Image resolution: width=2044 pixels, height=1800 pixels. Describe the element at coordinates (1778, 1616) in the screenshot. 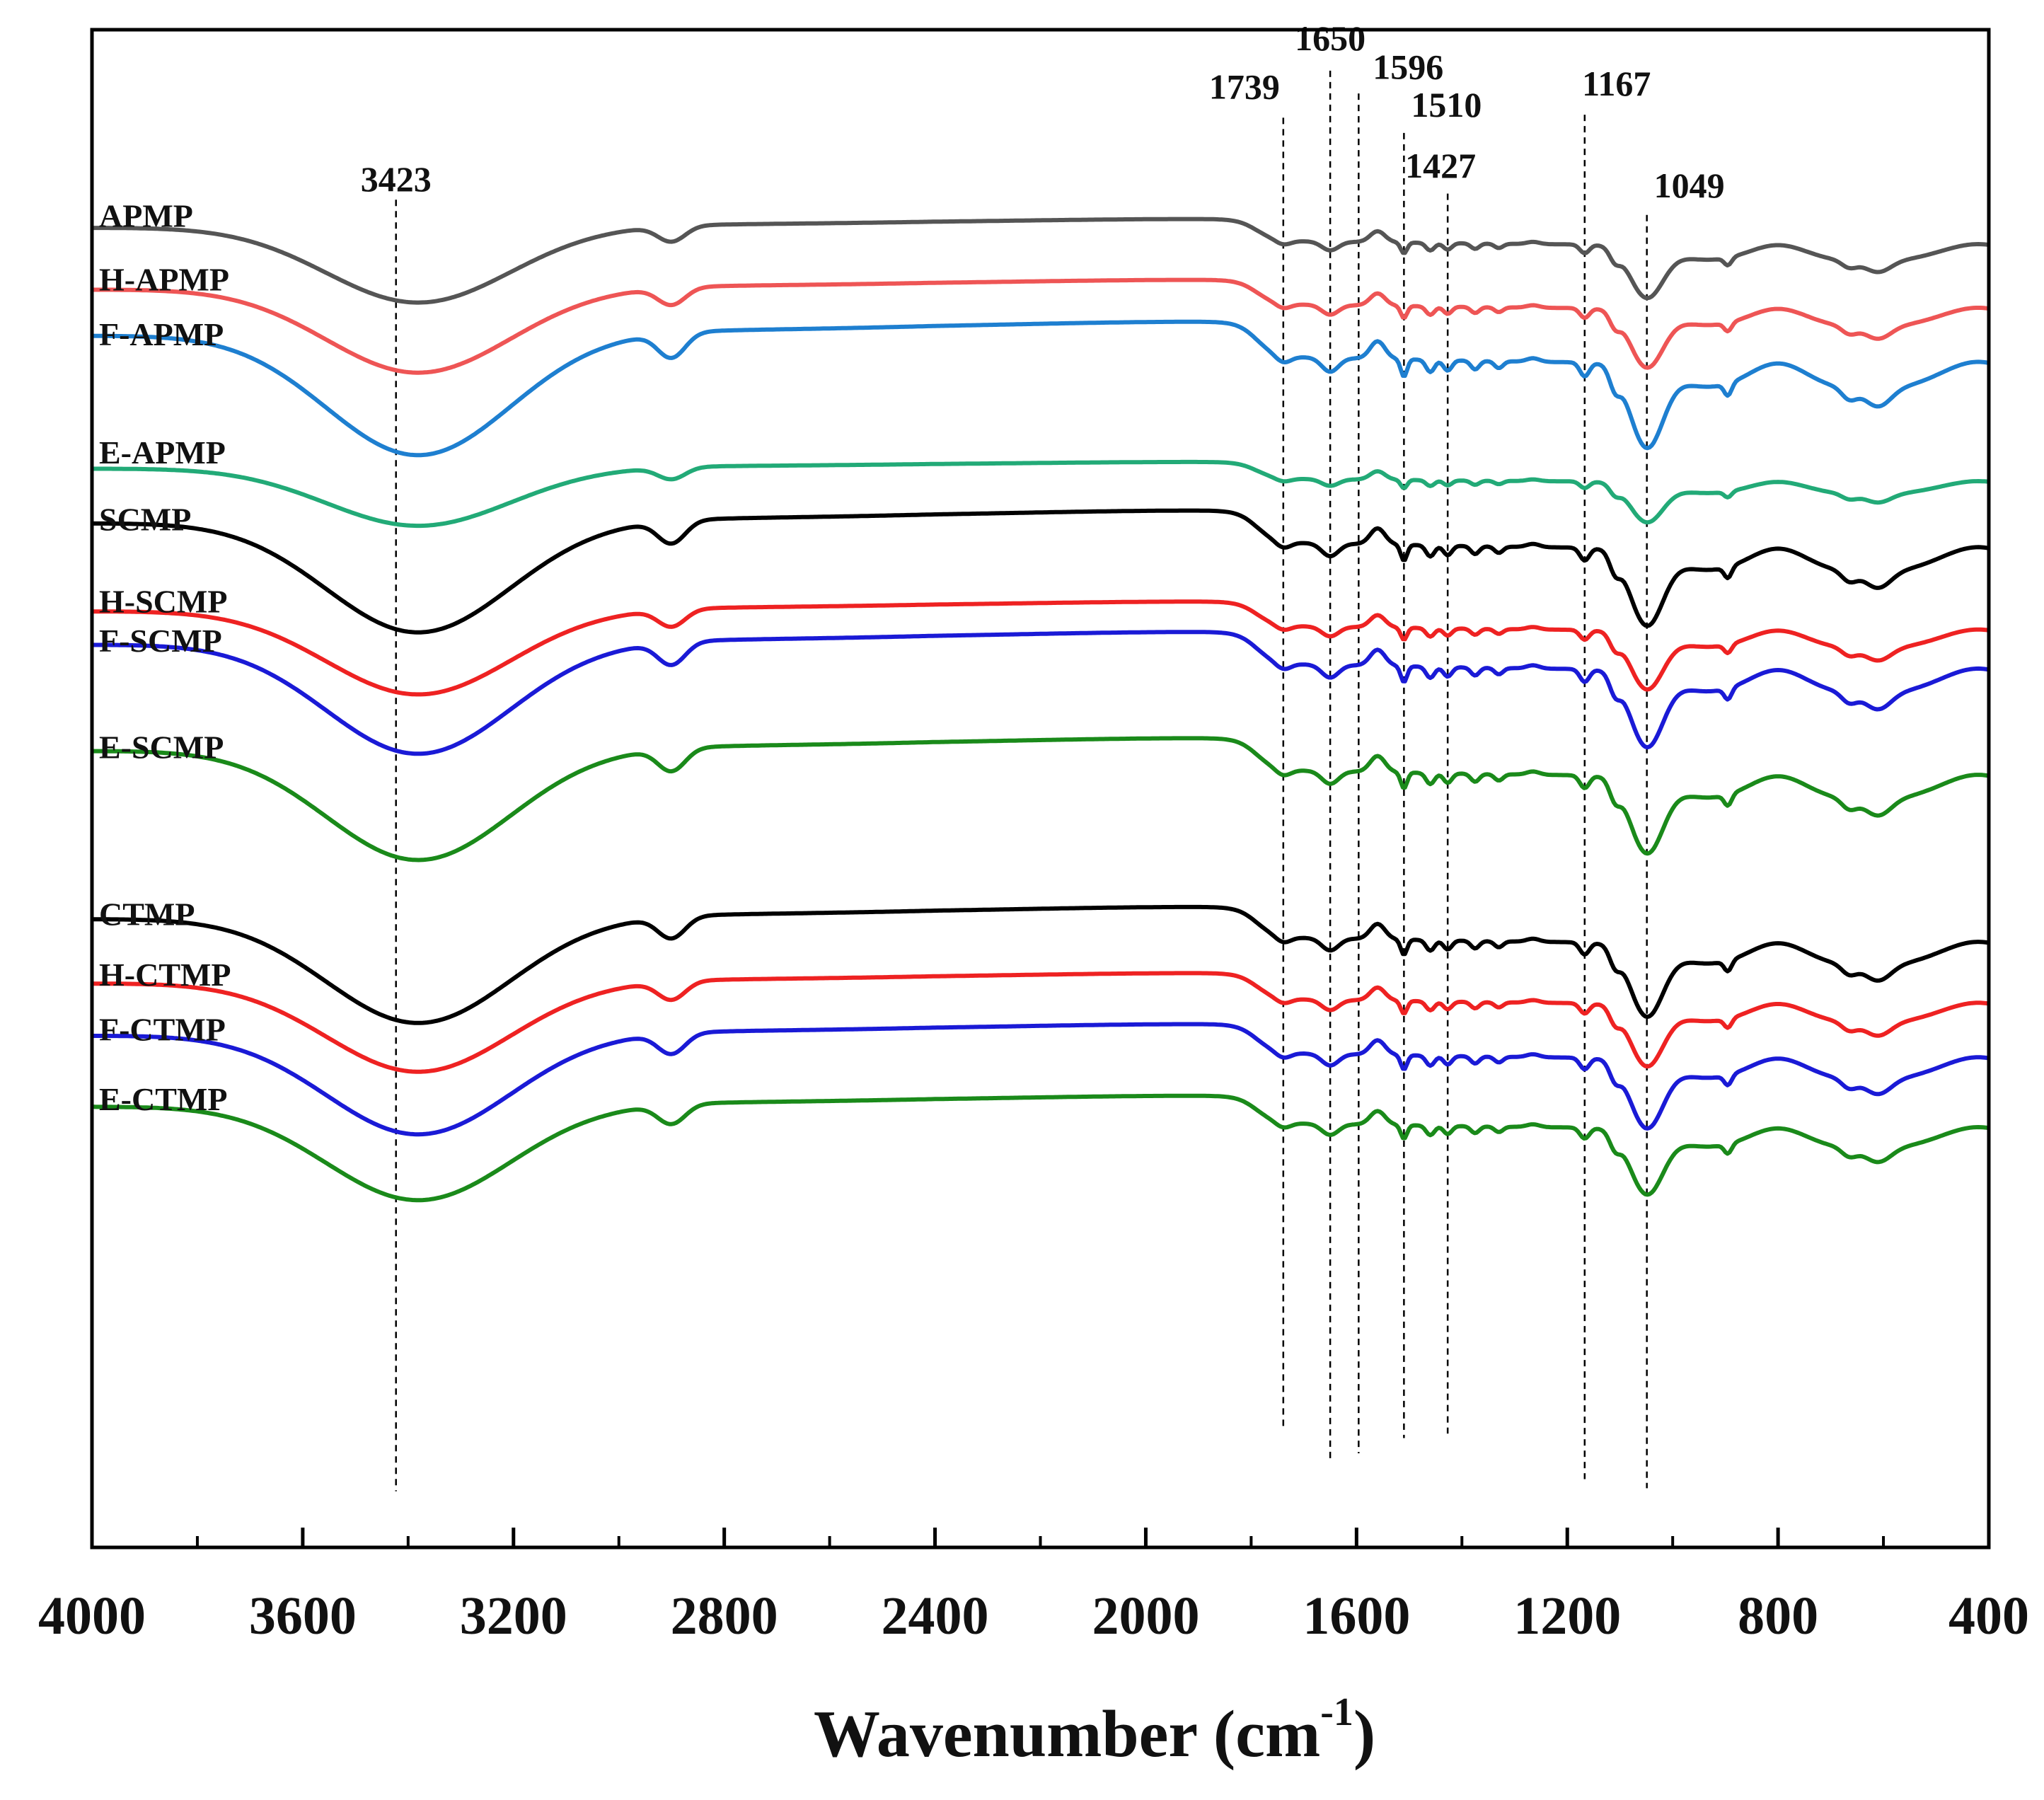

I see `x-tick-label-800: 800` at that location.